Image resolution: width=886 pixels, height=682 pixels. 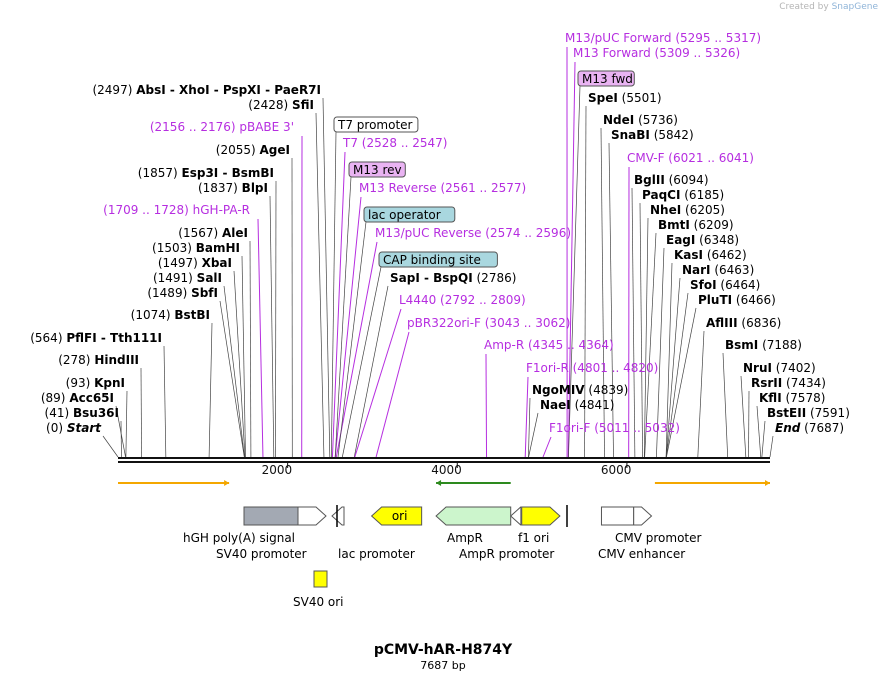 What do you see at coordinates (603, 98) in the screenshot?
I see `site-name: SpeI` at bounding box center [603, 98].